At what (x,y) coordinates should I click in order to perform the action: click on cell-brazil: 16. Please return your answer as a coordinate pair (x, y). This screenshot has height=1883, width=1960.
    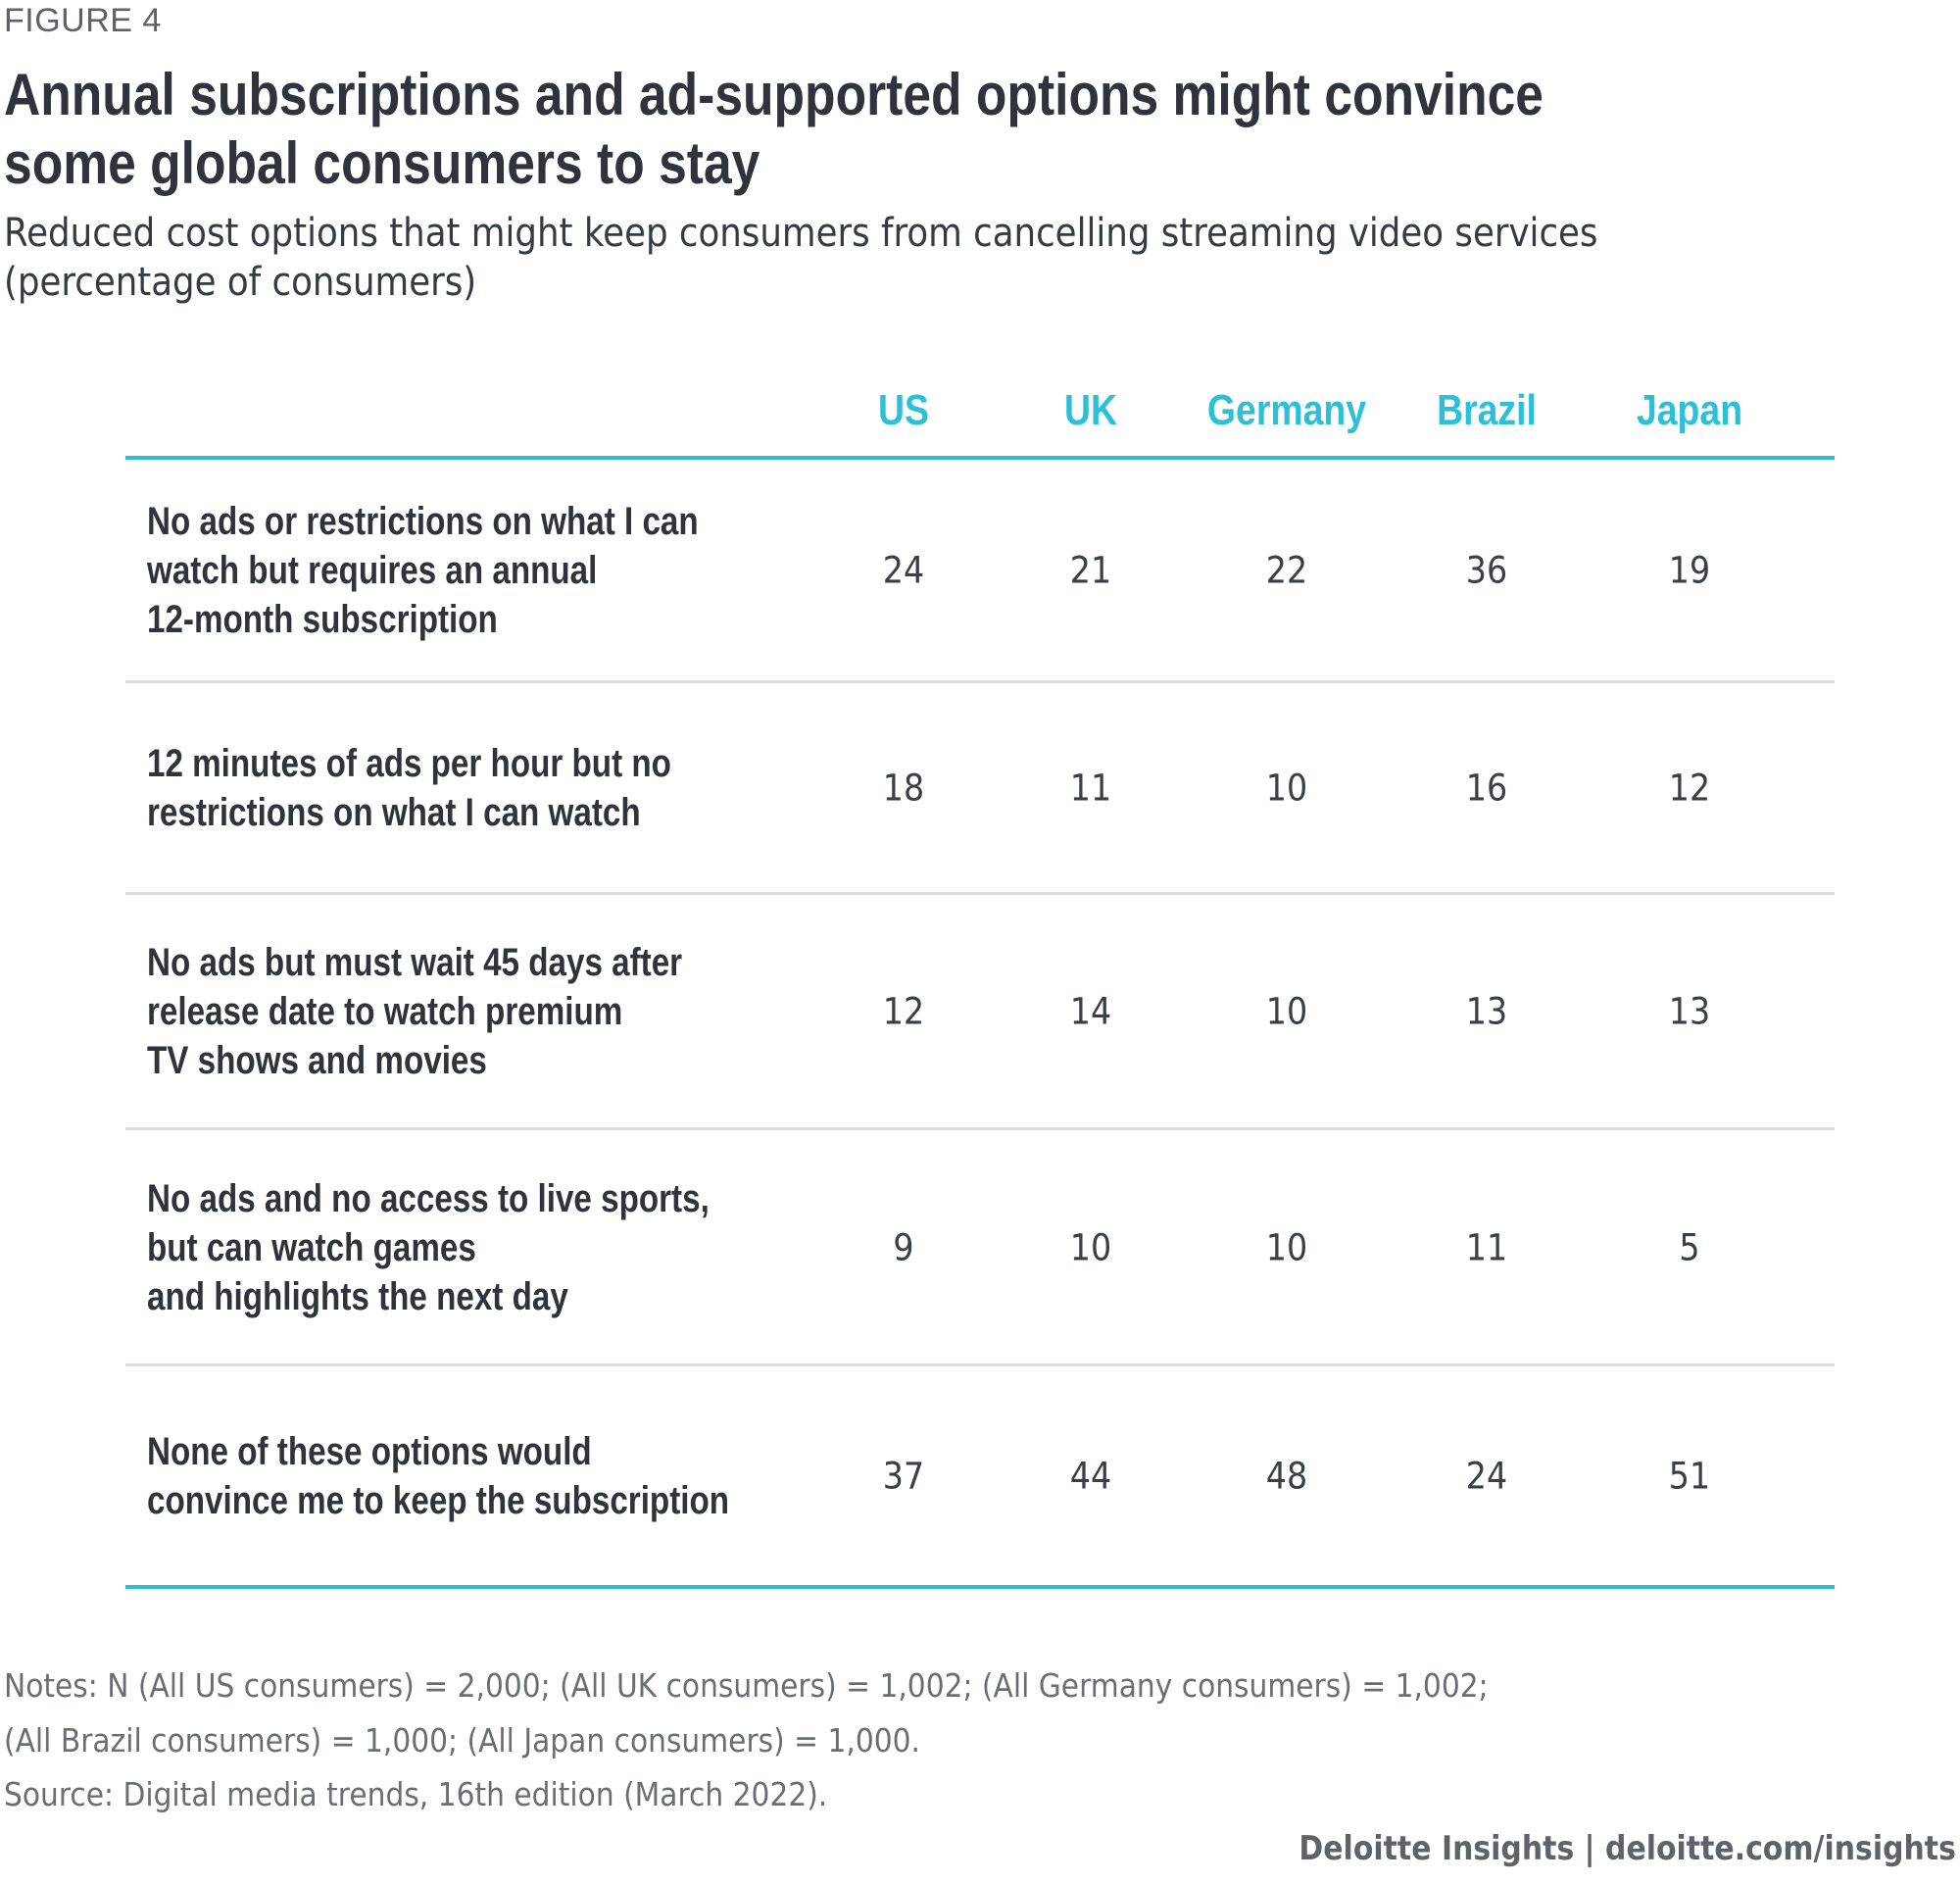
    Looking at the image, I should click on (1486, 789).